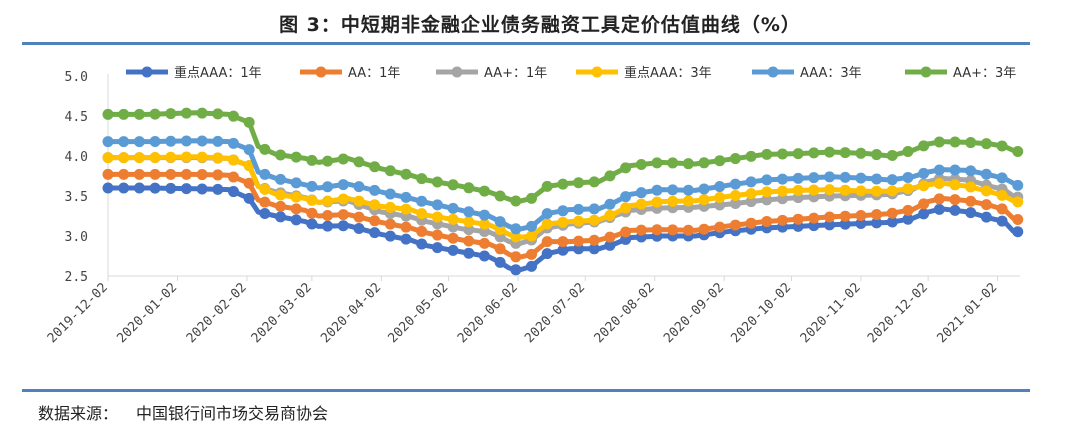 The height and width of the screenshot is (432, 1080). What do you see at coordinates (418, 313) in the screenshot?
I see `x-tick-label: 2020-05-02` at bounding box center [418, 313].